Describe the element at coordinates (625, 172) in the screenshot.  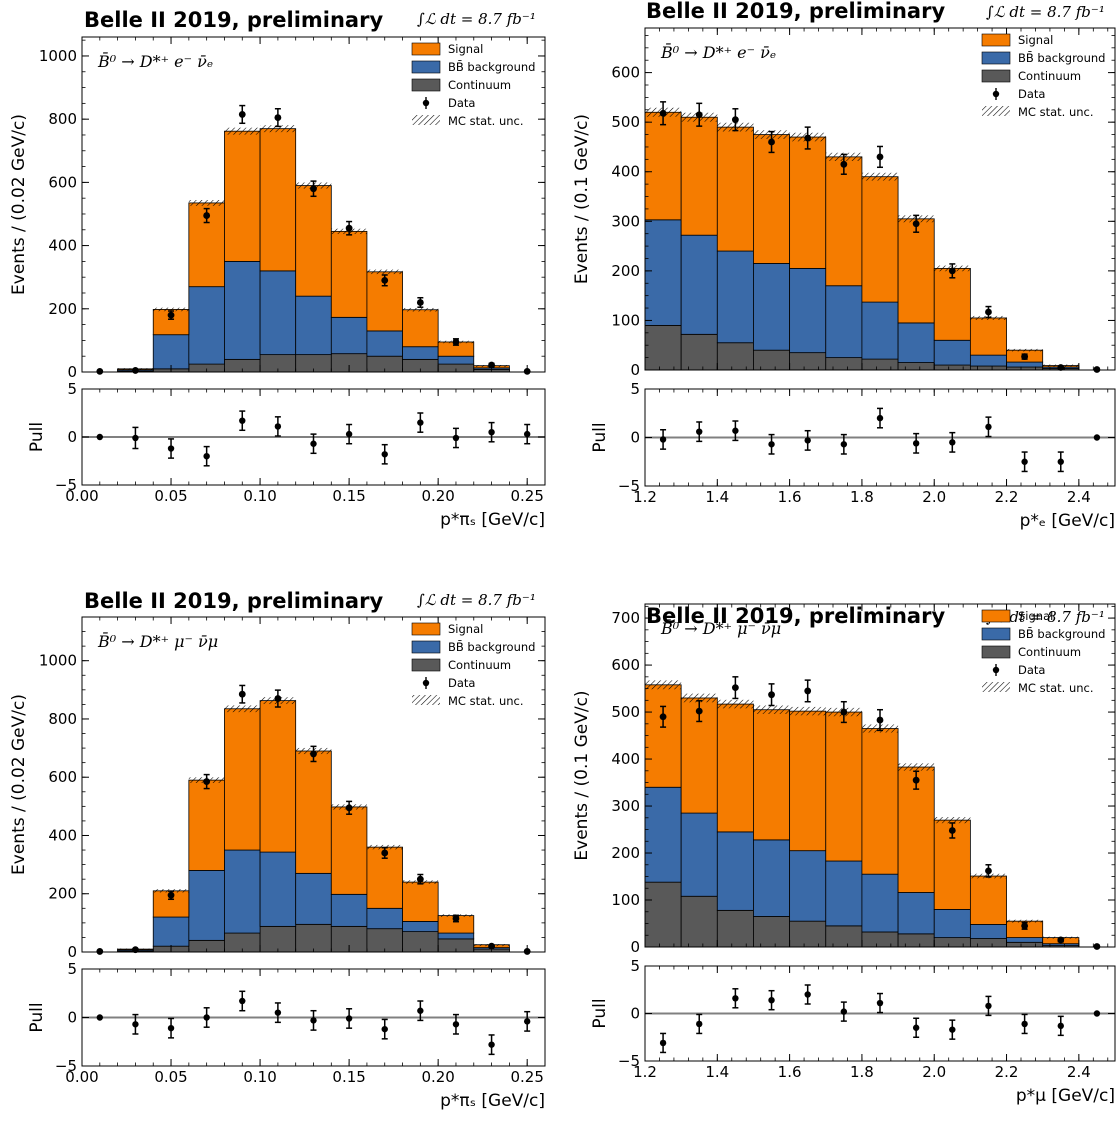
I see `y-tick-label: 400` at that location.